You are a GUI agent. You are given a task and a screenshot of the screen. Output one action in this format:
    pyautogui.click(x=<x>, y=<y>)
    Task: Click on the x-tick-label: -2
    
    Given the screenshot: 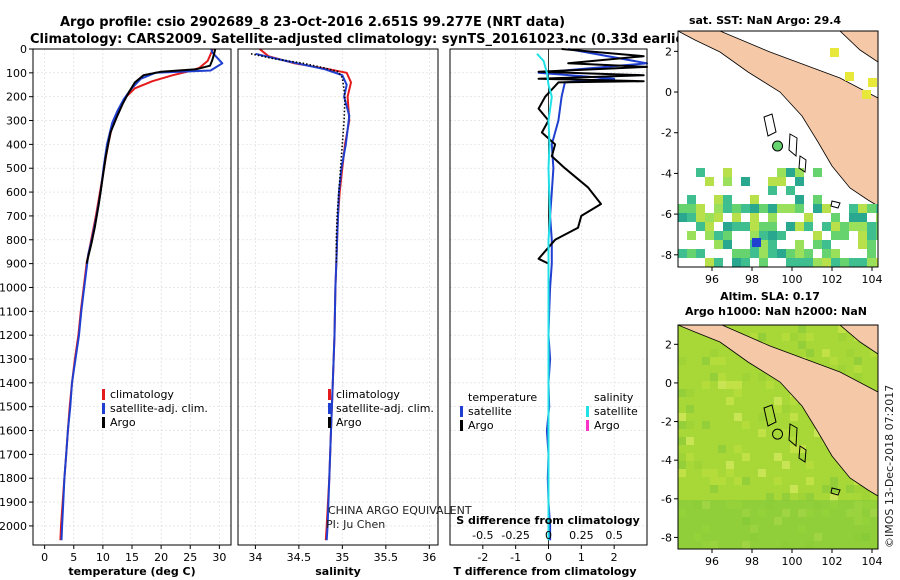 What is the action you would take?
    pyautogui.click(x=482, y=557)
    